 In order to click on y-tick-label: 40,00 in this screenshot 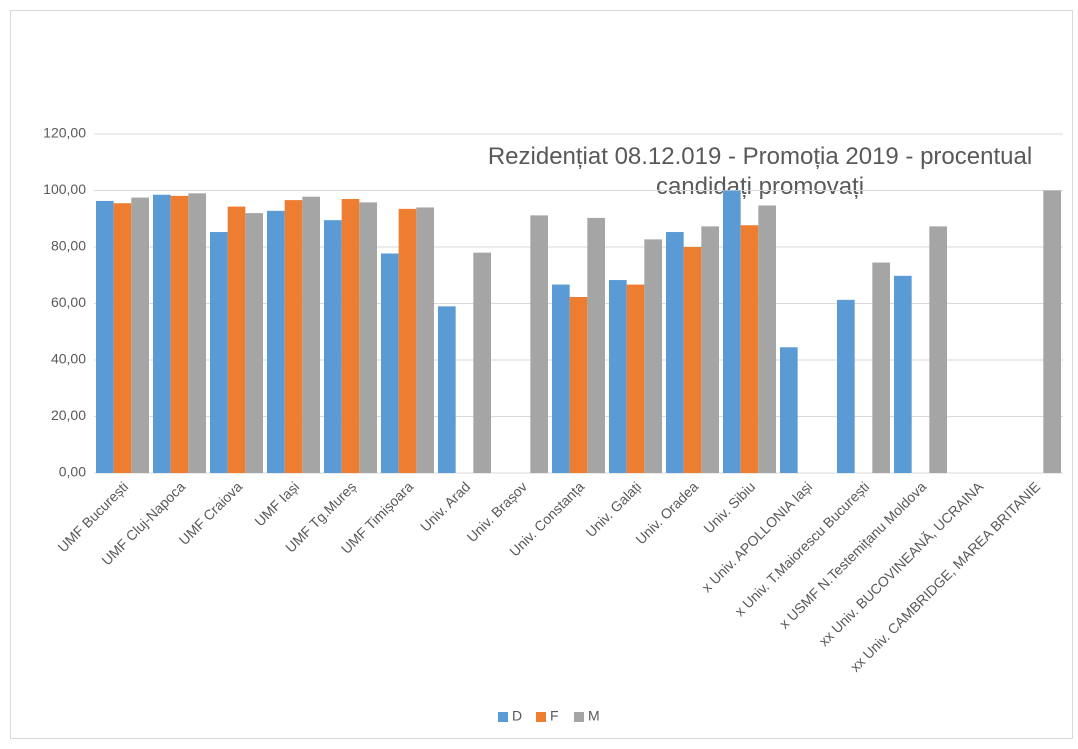, I will do `click(68, 359)`.